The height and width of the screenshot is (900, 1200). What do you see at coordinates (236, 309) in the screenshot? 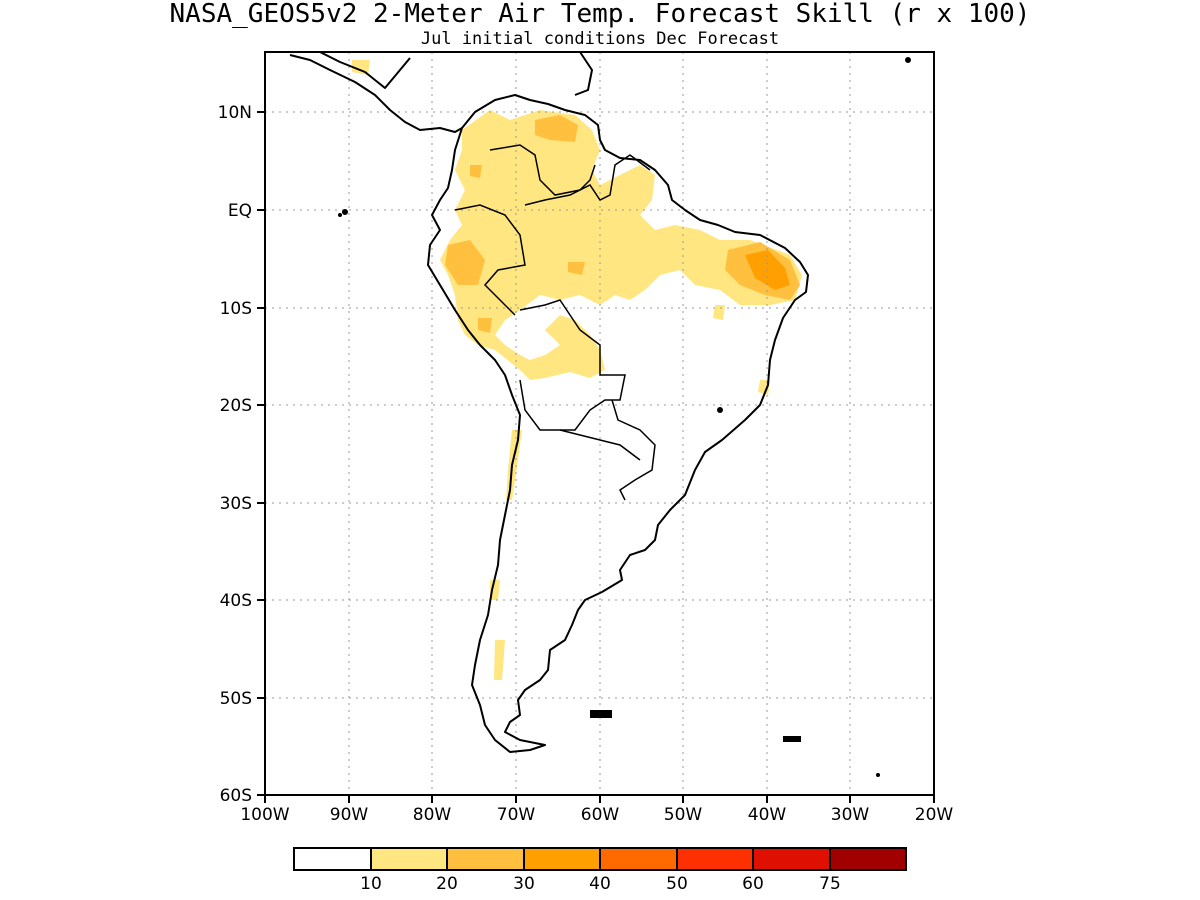
I see `lat-label: 10S` at bounding box center [236, 309].